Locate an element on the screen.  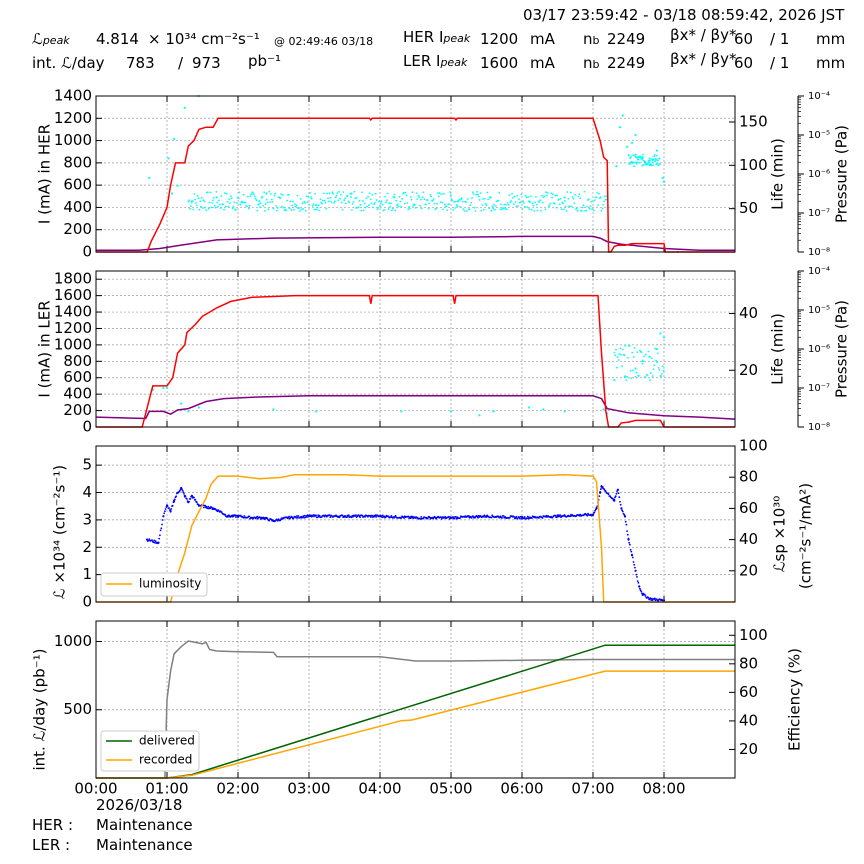
y-tick-label: 5 is located at coordinates (87, 465).